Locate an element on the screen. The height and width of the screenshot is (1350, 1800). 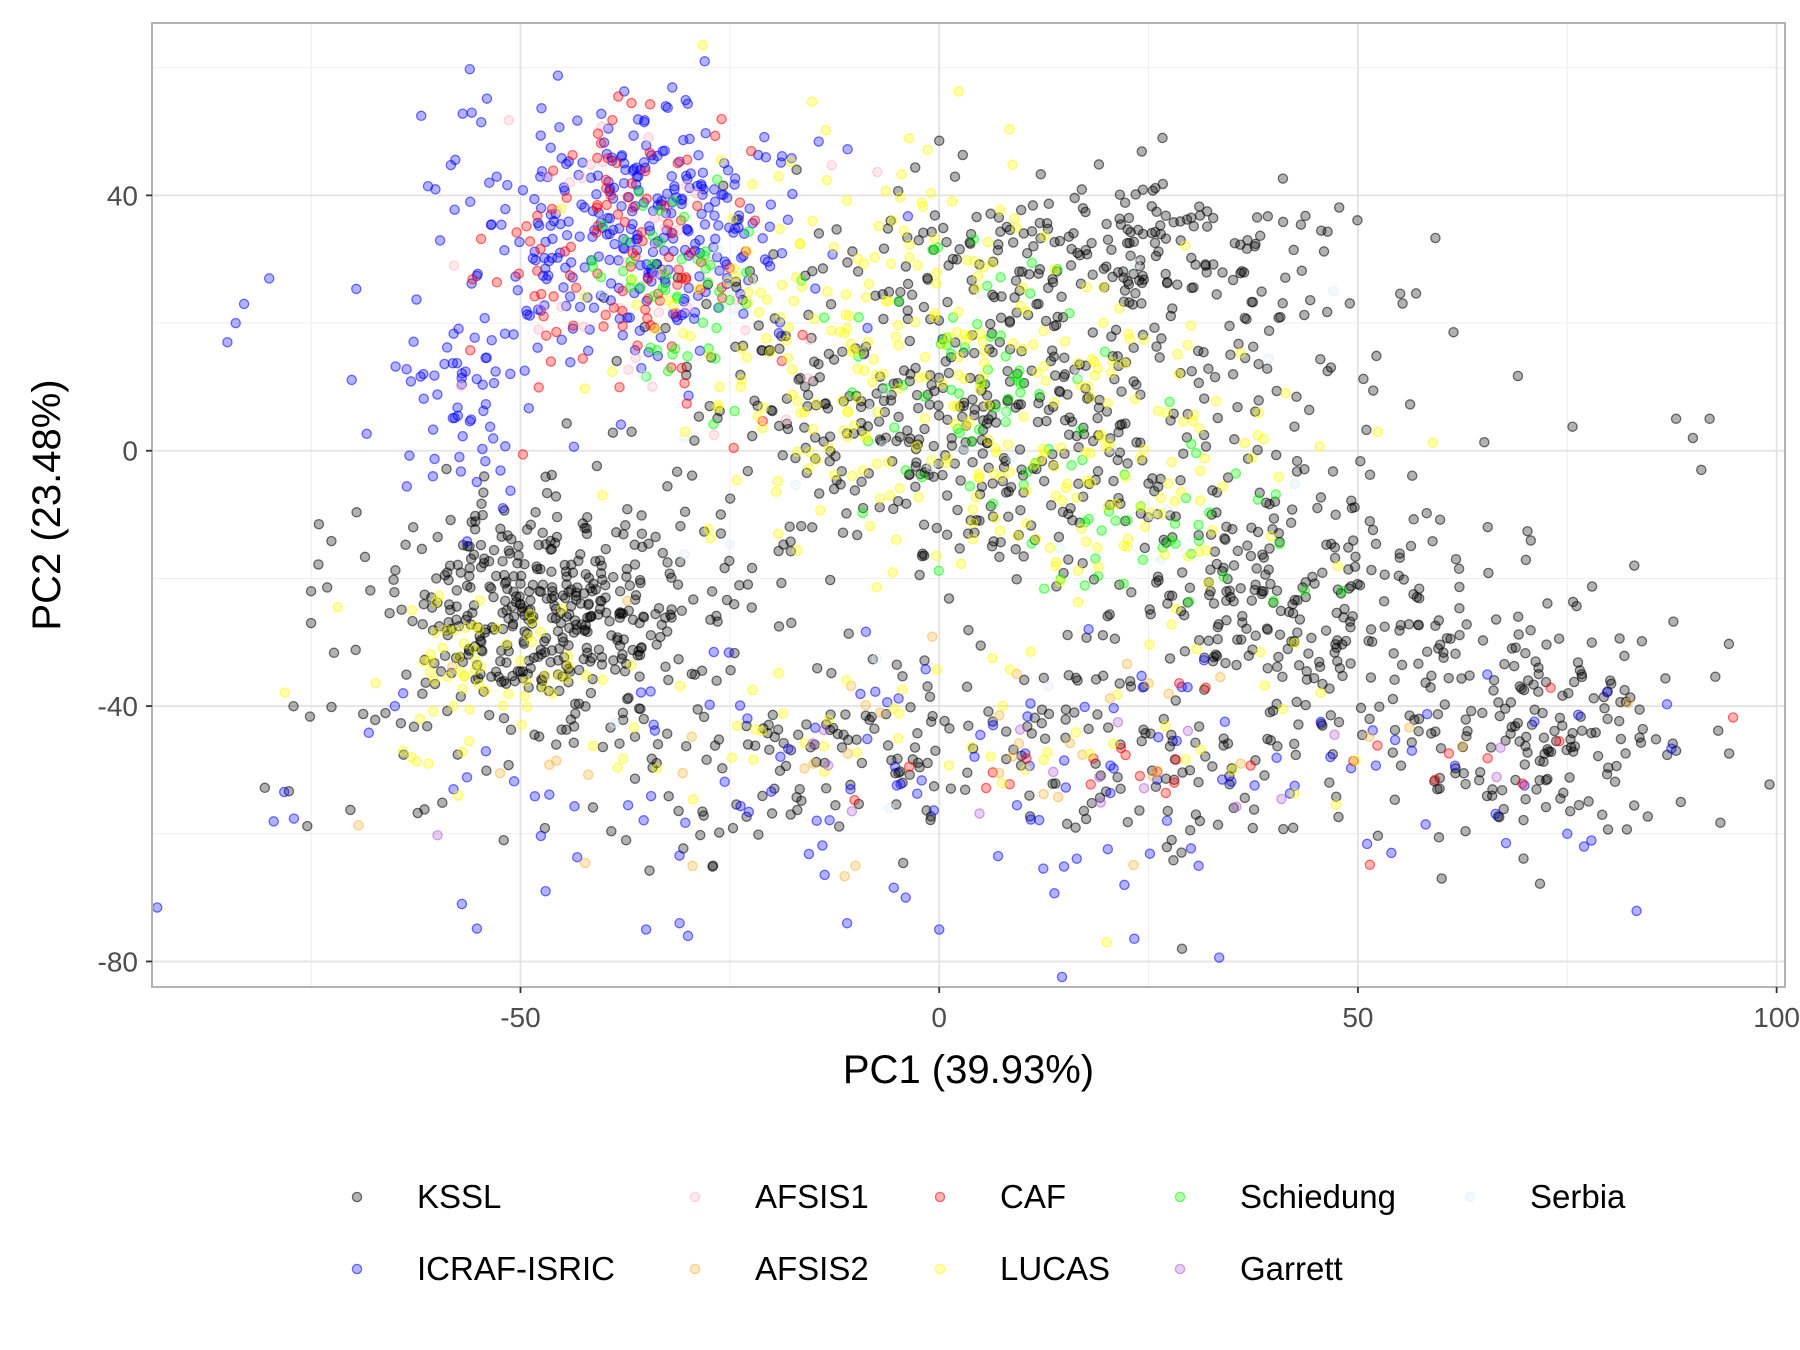
legend-label: Schiedung is located at coordinates (1318, 1196).